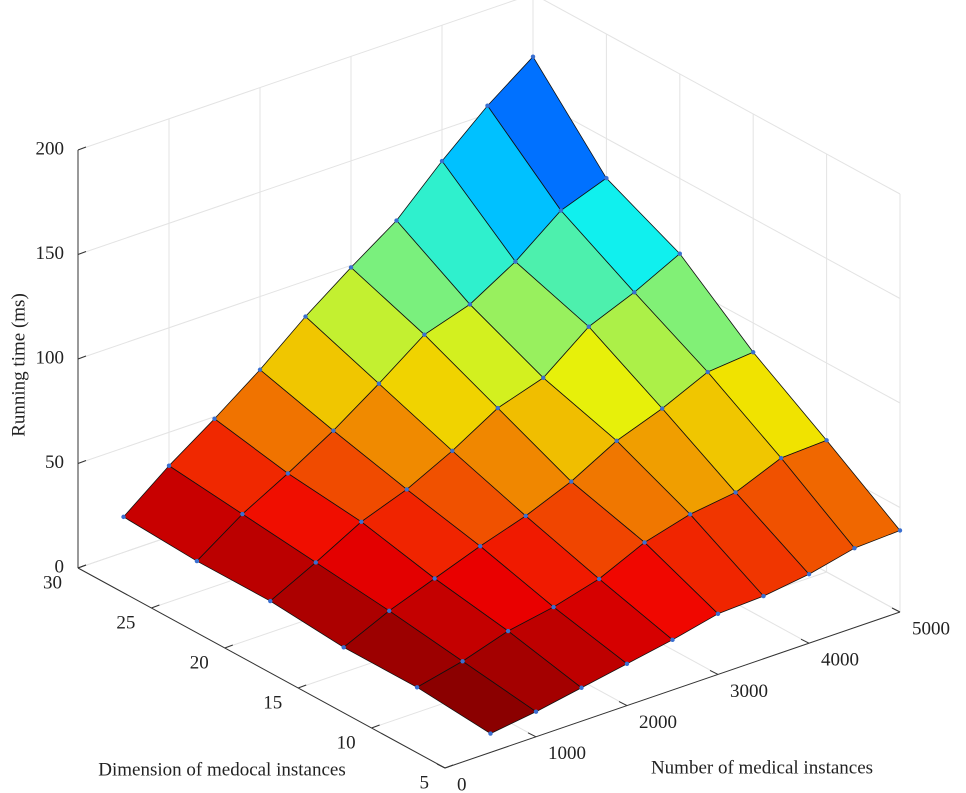 The height and width of the screenshot is (793, 966). What do you see at coordinates (931, 628) in the screenshot?
I see `x-tick-label: 5000` at bounding box center [931, 628].